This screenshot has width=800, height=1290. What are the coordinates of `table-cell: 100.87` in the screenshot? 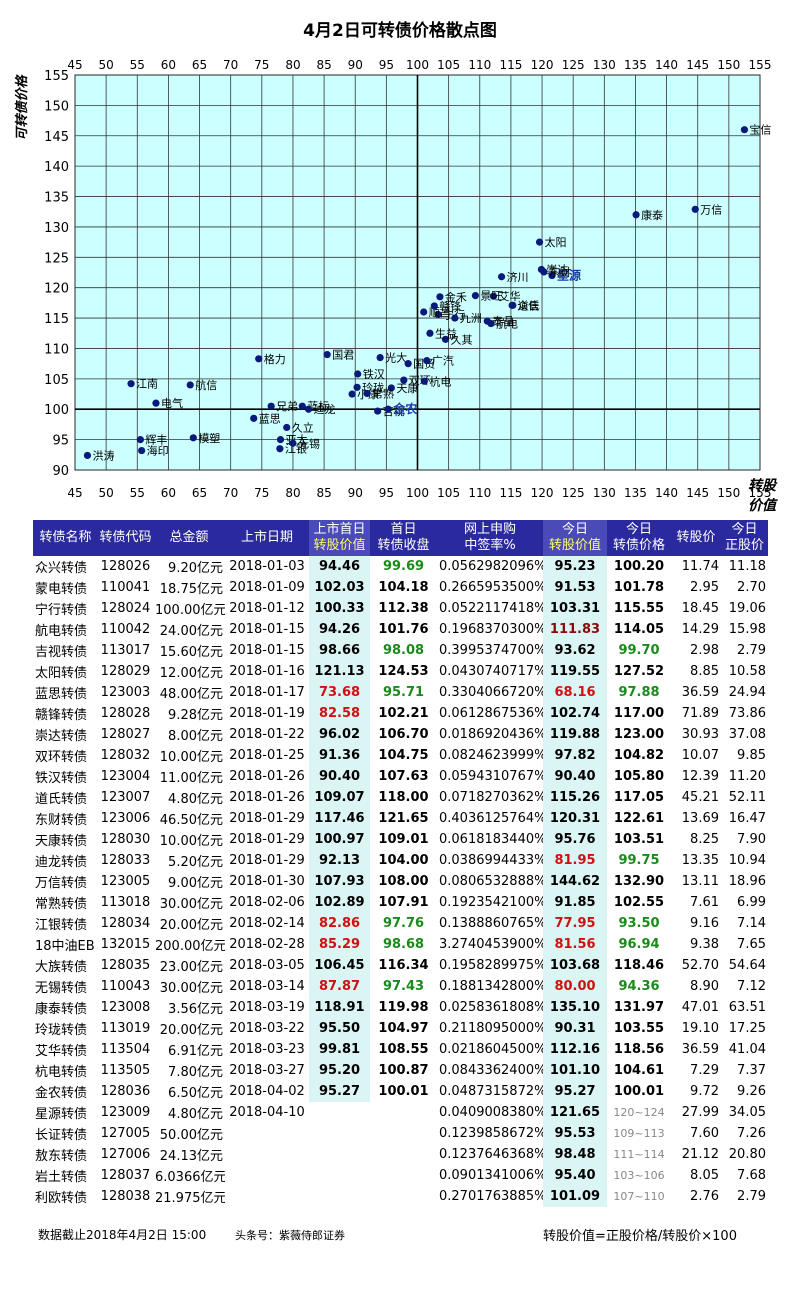 It's located at (403, 1070).